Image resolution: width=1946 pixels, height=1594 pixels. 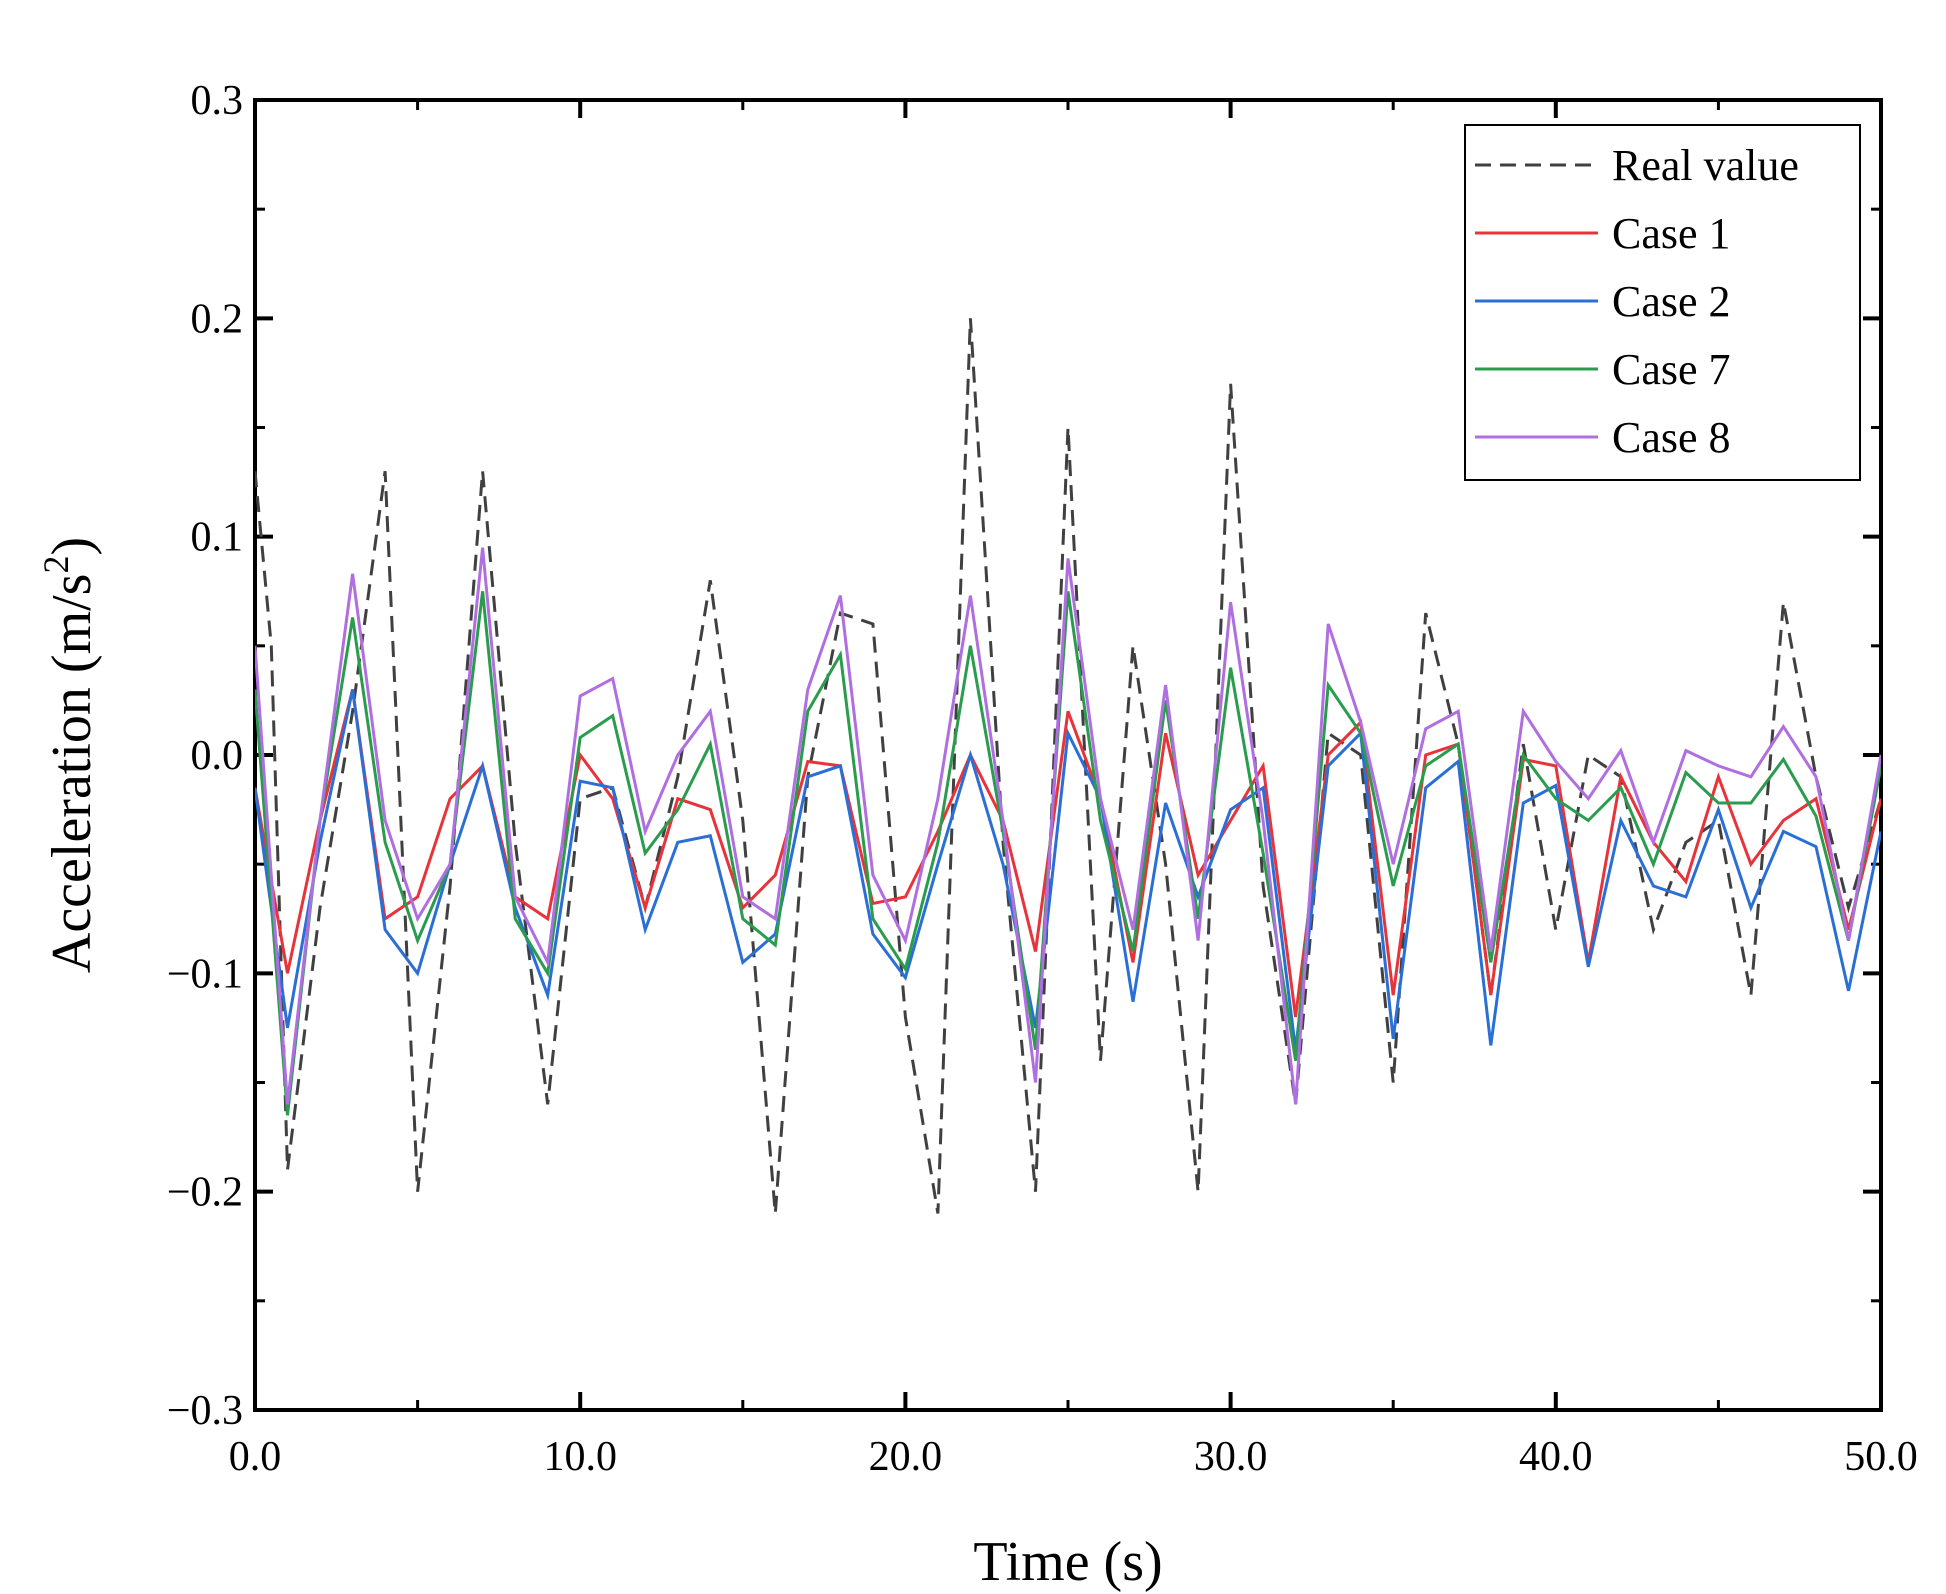 I want to click on y-tick-label: −0.1, so click(x=205, y=974).